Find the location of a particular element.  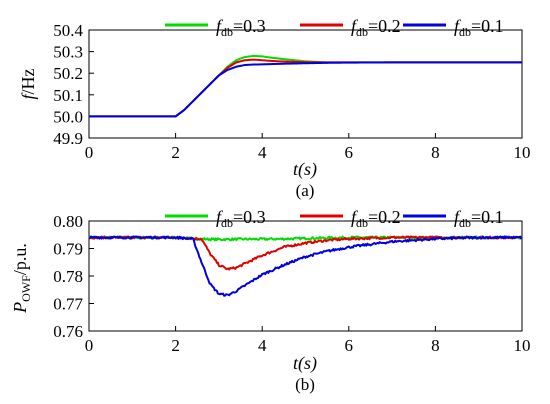

legend-label-fdb-0-2-b: fdb=0.2 is located at coordinates (376, 218).